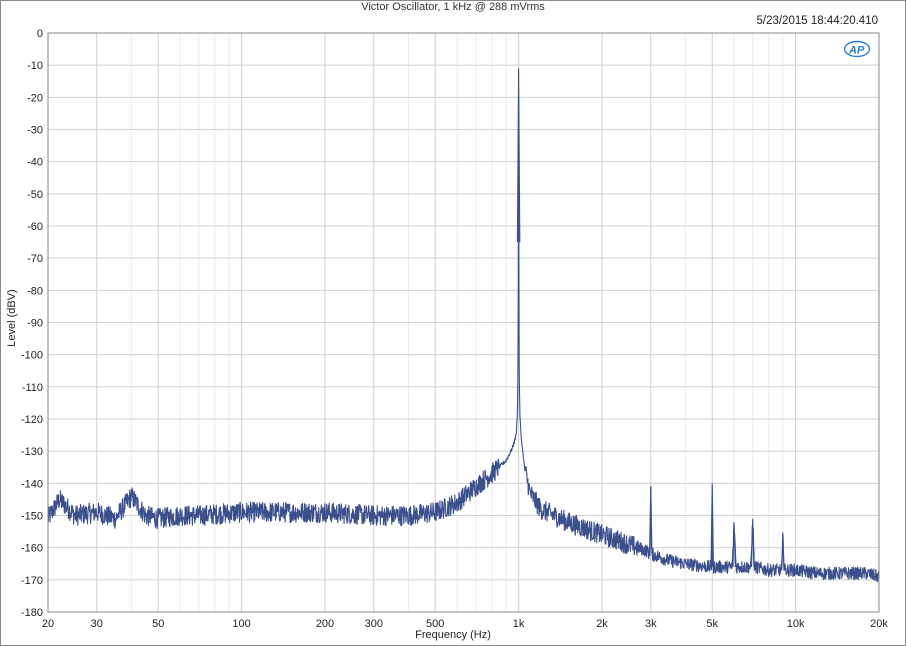 The width and height of the screenshot is (906, 646). What do you see at coordinates (35, 66) in the screenshot?
I see `y-tick-label: -10` at bounding box center [35, 66].